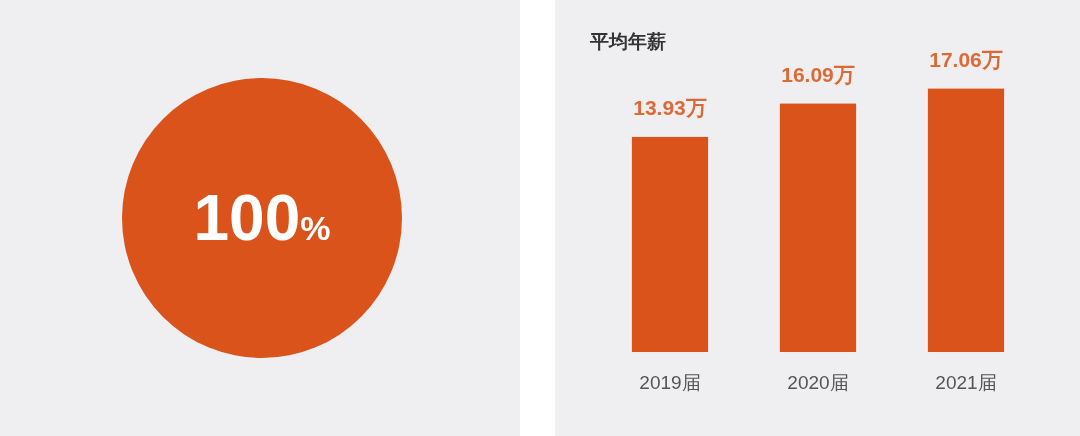 This screenshot has height=436, width=1080. I want to click on data-label: 16.09万, so click(818, 74).